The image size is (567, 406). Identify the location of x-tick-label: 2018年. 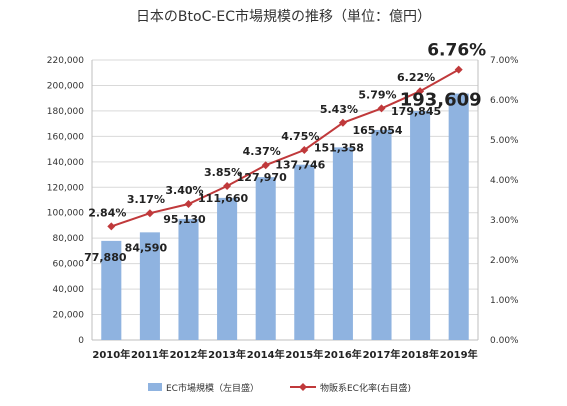
(420, 354).